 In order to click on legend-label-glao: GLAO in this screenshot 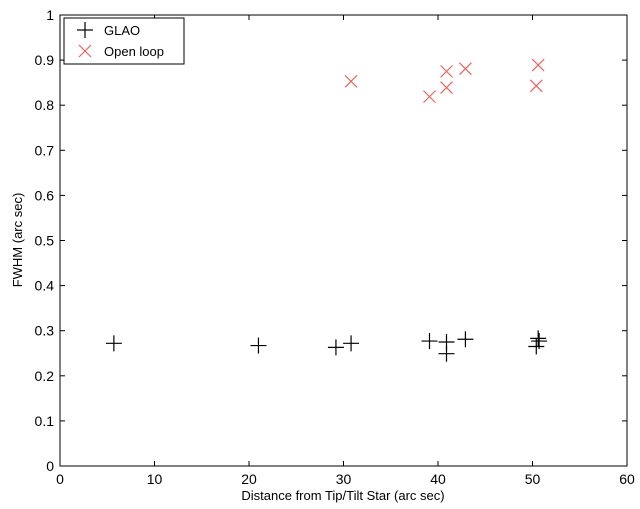, I will do `click(122, 30)`.